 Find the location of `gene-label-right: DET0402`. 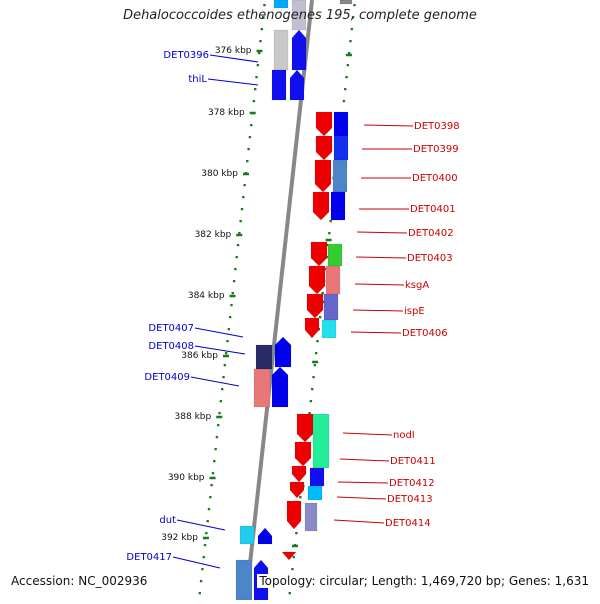

gene-label-right: DET0402 is located at coordinates (431, 233).